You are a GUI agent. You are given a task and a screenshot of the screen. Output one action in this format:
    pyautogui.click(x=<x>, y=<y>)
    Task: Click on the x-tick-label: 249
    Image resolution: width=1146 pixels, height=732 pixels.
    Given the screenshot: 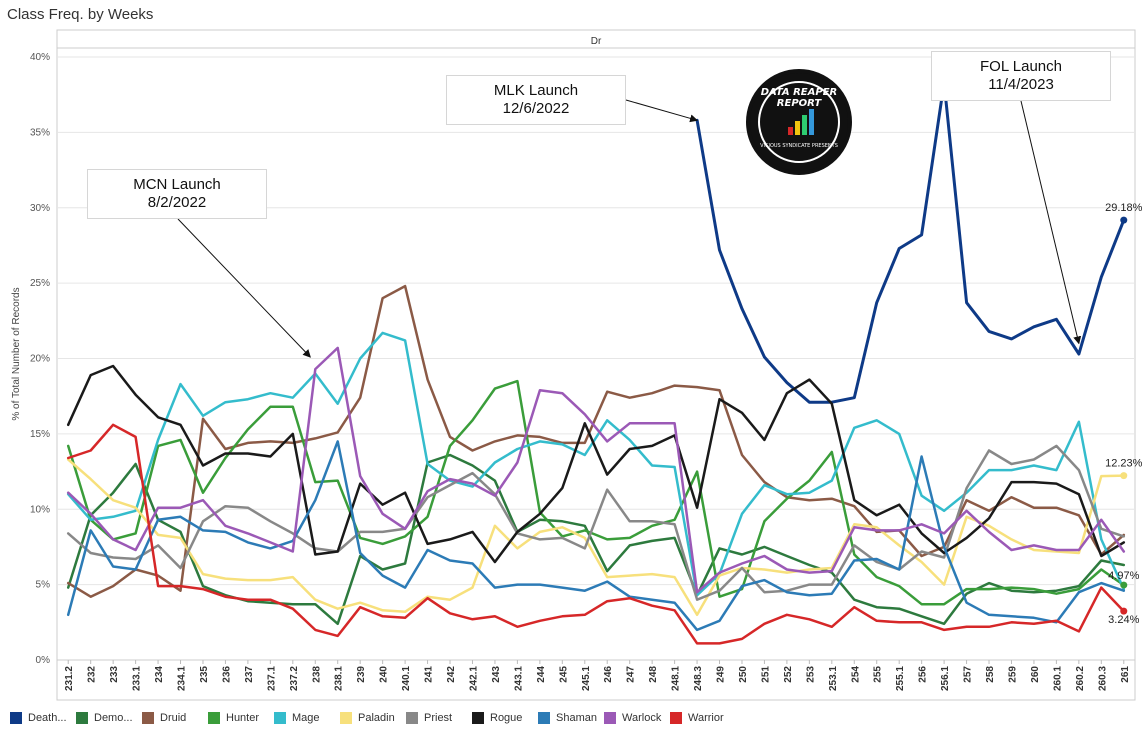 What is the action you would take?
    pyautogui.click(x=721, y=674)
    